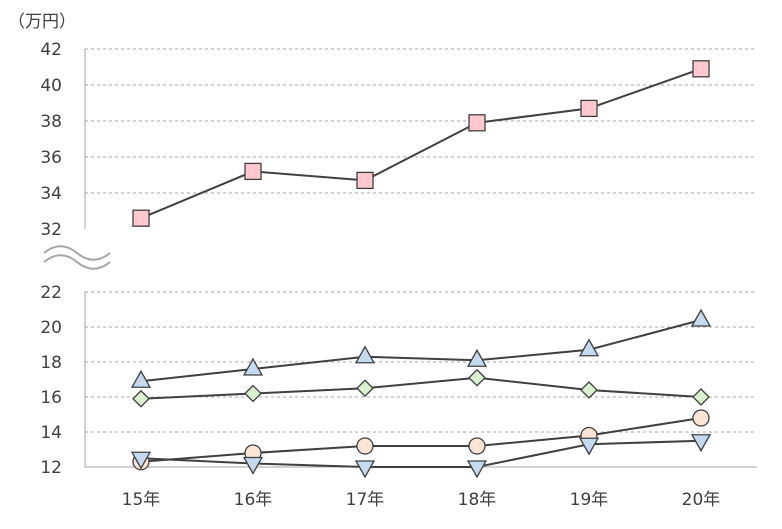  I want to click on upper-y-tick-label: 40, so click(51, 86).